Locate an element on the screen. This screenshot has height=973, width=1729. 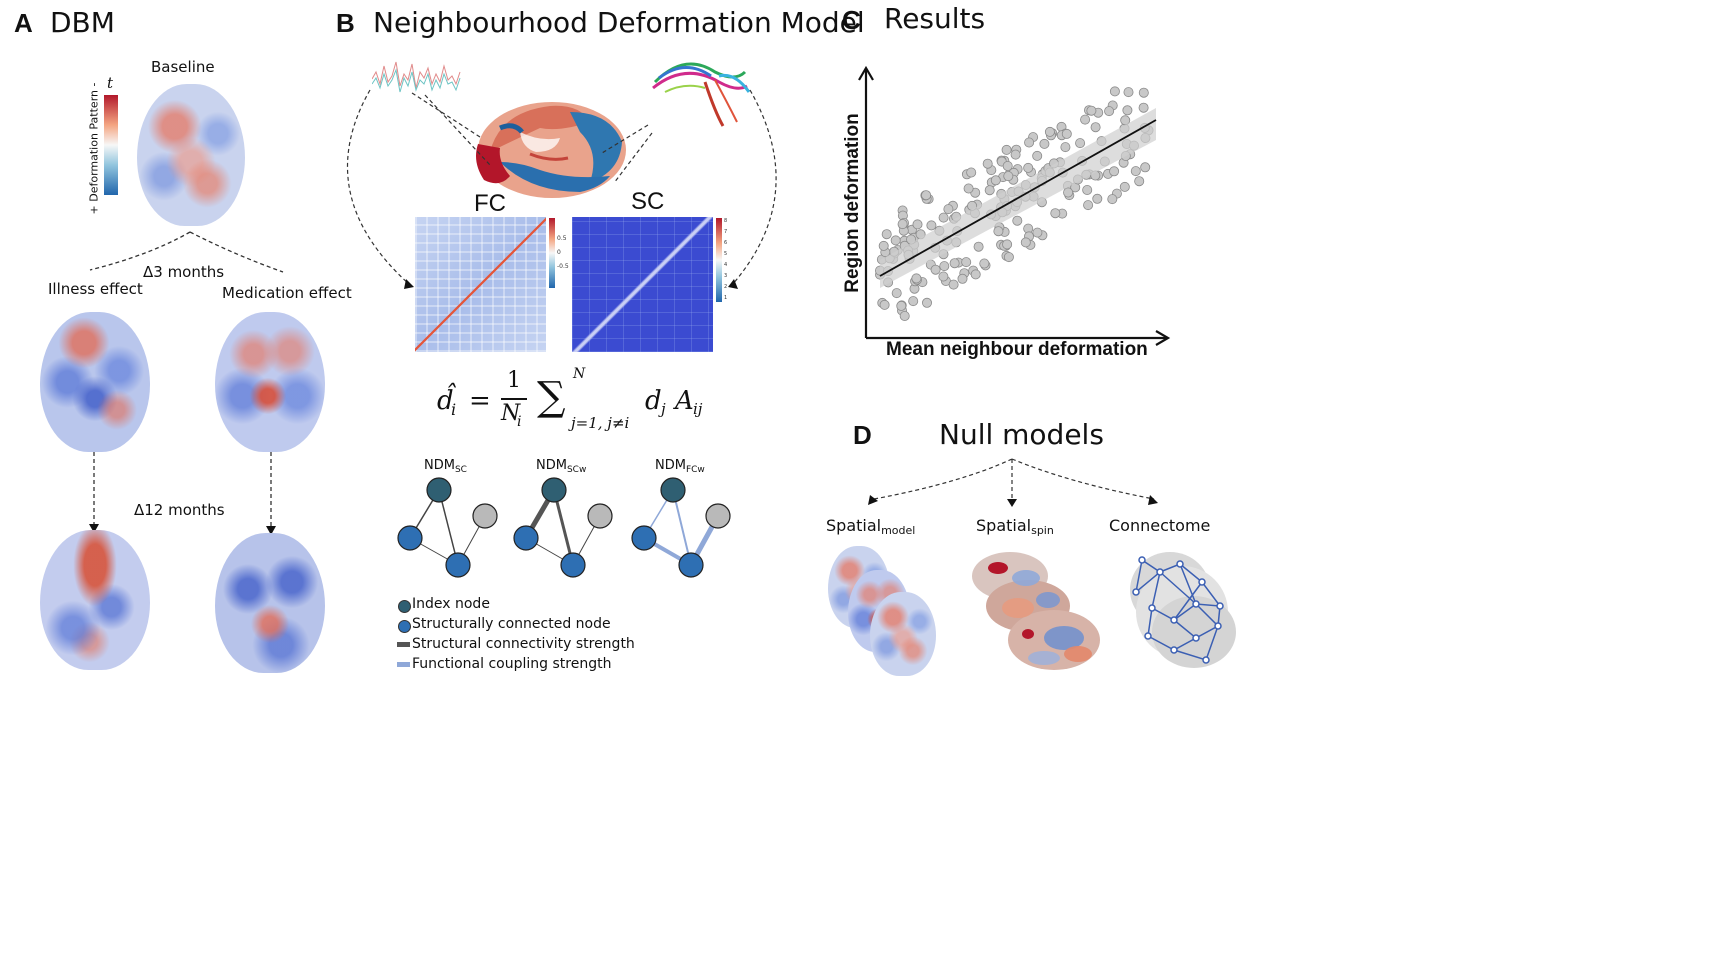
fc-title: FC is located at coordinates (490, 203).